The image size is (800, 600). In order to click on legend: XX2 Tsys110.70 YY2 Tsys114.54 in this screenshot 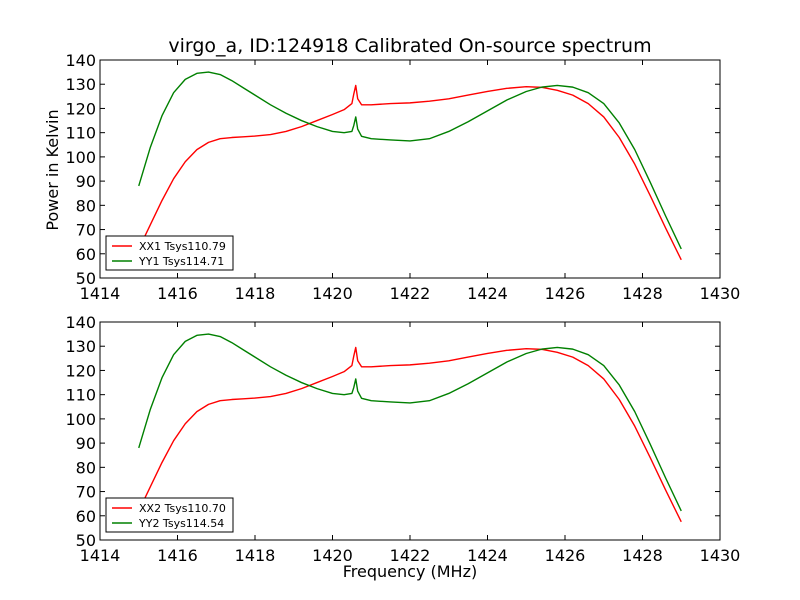, I will do `click(169, 515)`.